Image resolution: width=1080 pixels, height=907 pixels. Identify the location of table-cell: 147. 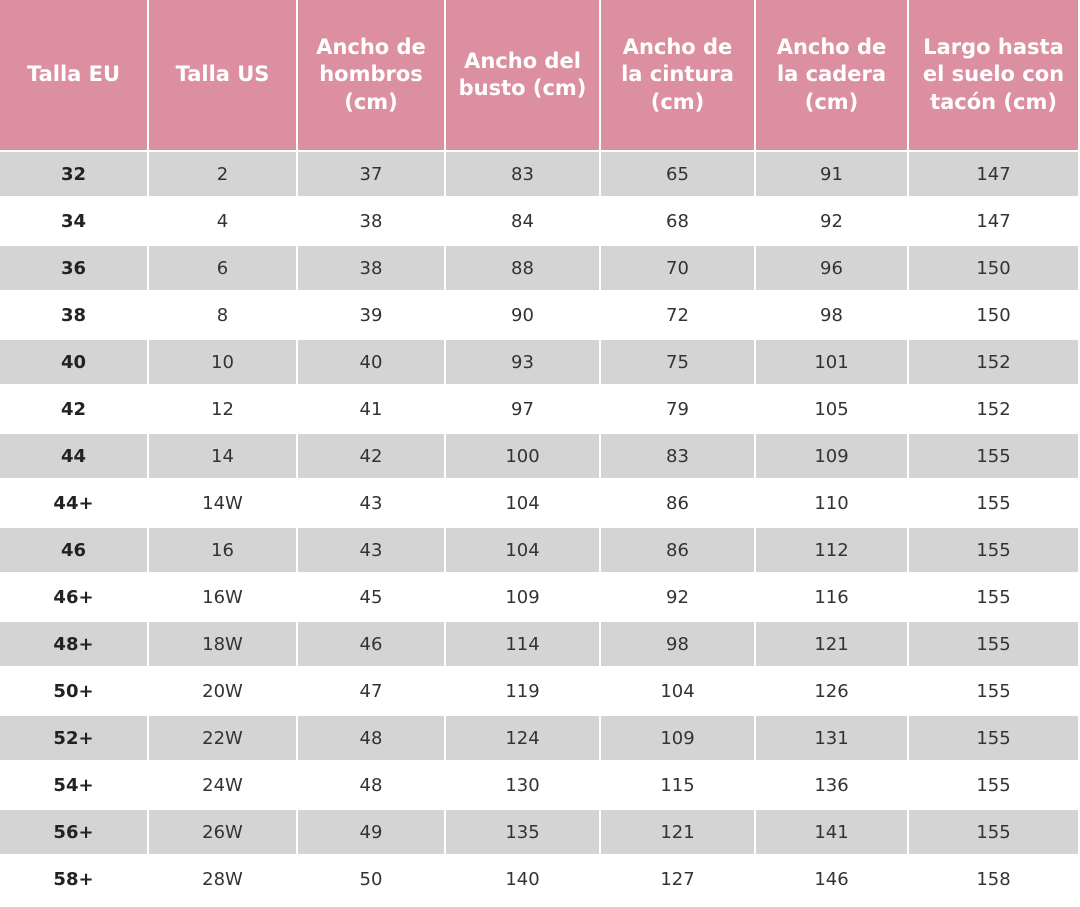
(993, 174).